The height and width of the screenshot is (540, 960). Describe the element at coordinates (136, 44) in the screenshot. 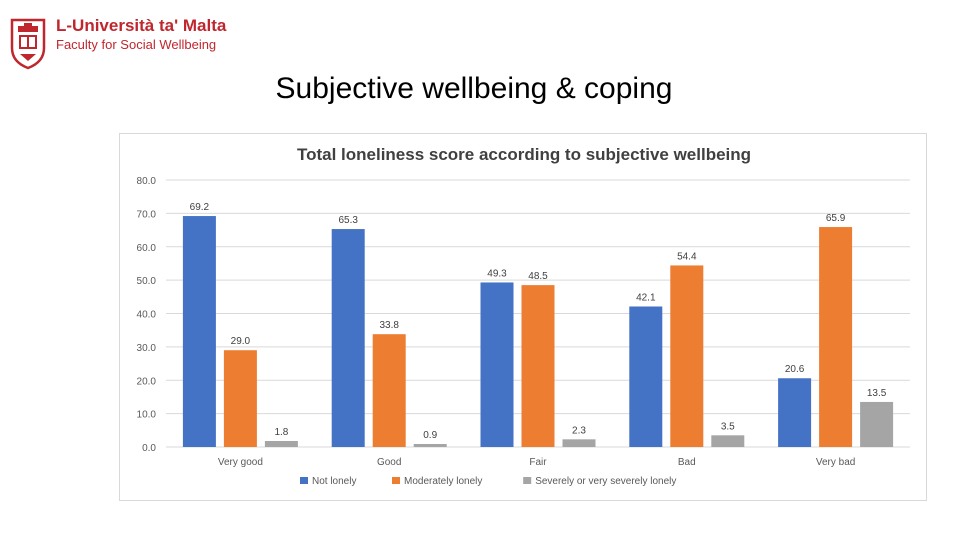

I see `faculty-name: Faculty for Social Wellbeing` at that location.